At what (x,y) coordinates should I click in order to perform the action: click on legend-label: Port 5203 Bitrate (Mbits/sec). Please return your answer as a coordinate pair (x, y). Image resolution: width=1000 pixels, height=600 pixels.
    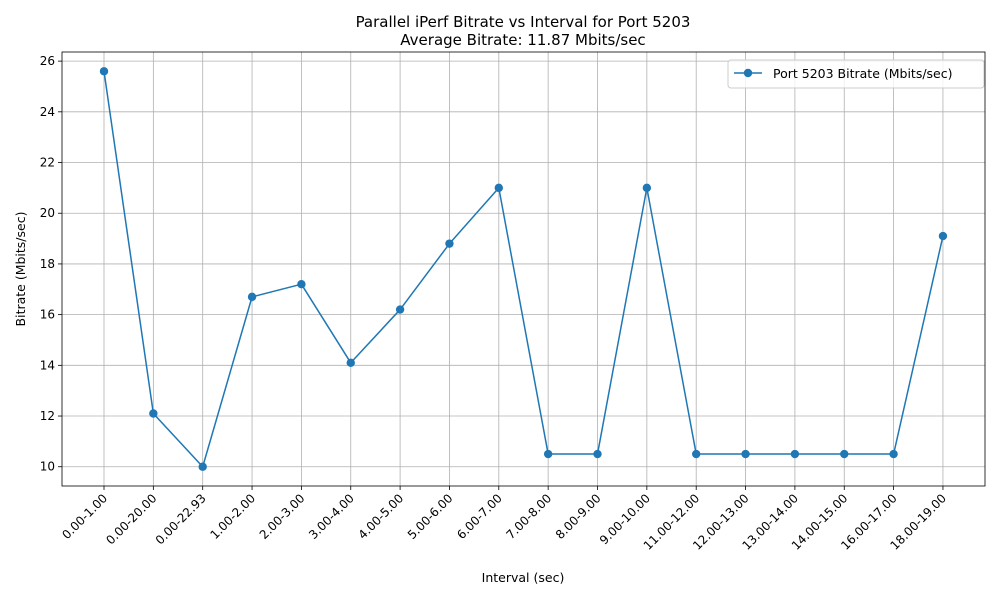
    Looking at the image, I should click on (863, 73).